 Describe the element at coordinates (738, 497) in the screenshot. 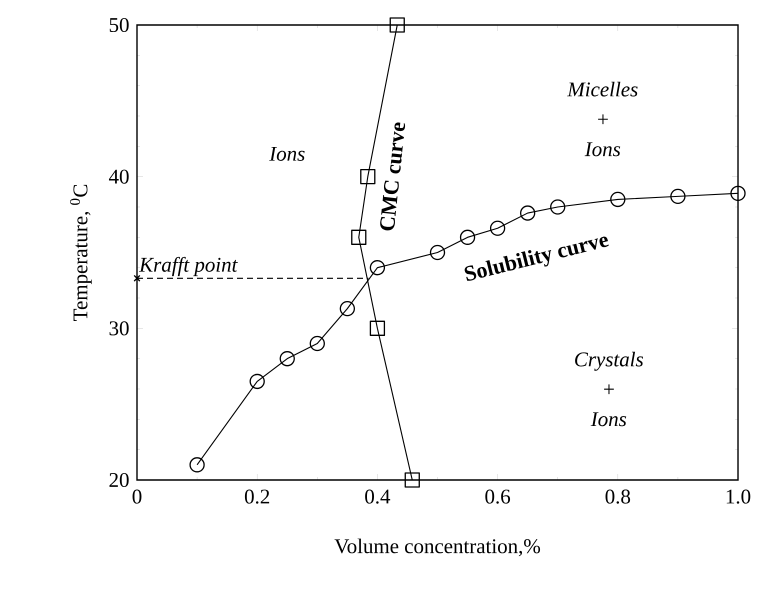

I see `x-tick-label: 1.0` at that location.